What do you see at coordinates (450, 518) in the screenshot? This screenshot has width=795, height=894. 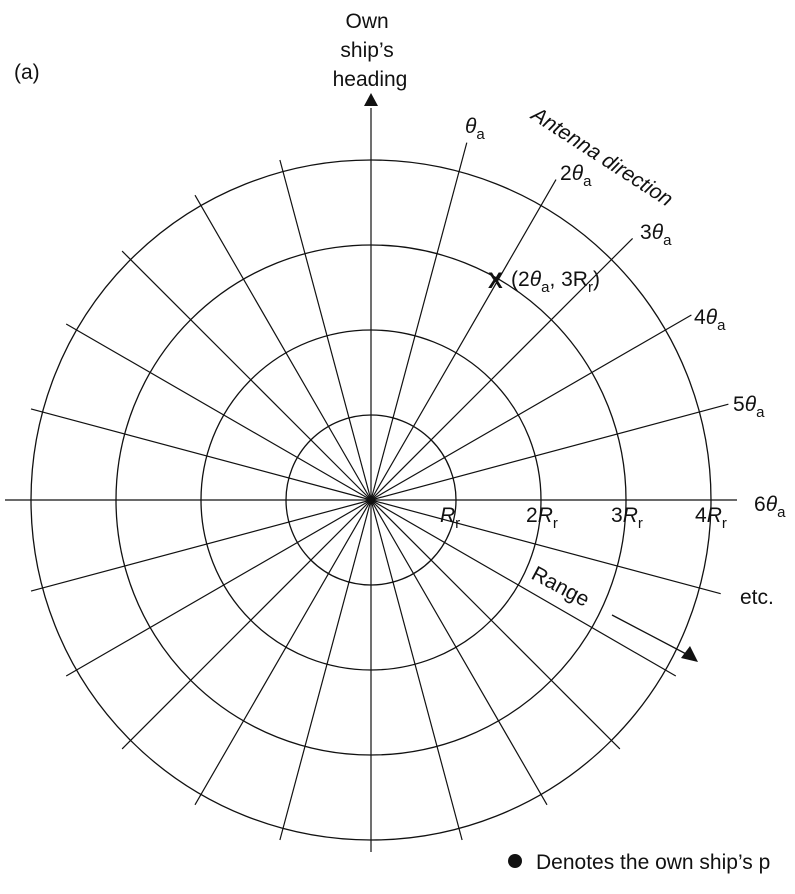 I see `range-ring-label-1: Rr` at bounding box center [450, 518].